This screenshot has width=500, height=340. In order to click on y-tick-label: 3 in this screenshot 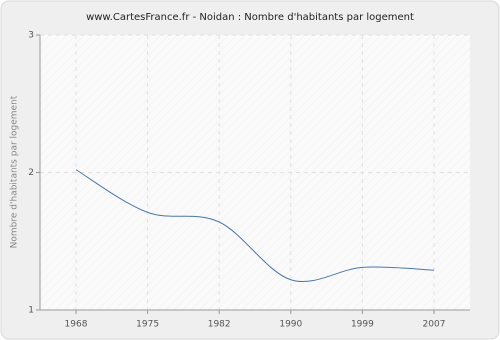, I will do `click(31, 36)`.